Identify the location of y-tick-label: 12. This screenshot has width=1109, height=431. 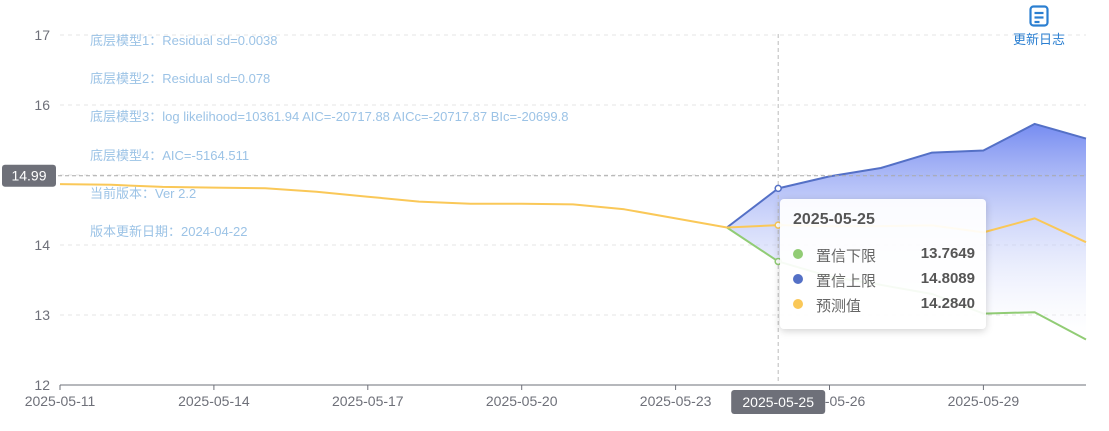
(42, 385).